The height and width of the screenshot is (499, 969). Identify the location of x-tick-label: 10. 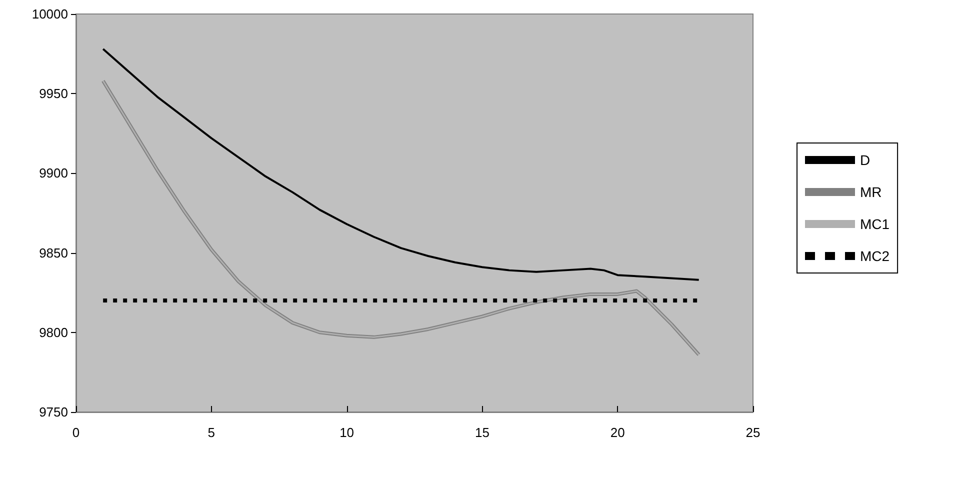
(347, 432).